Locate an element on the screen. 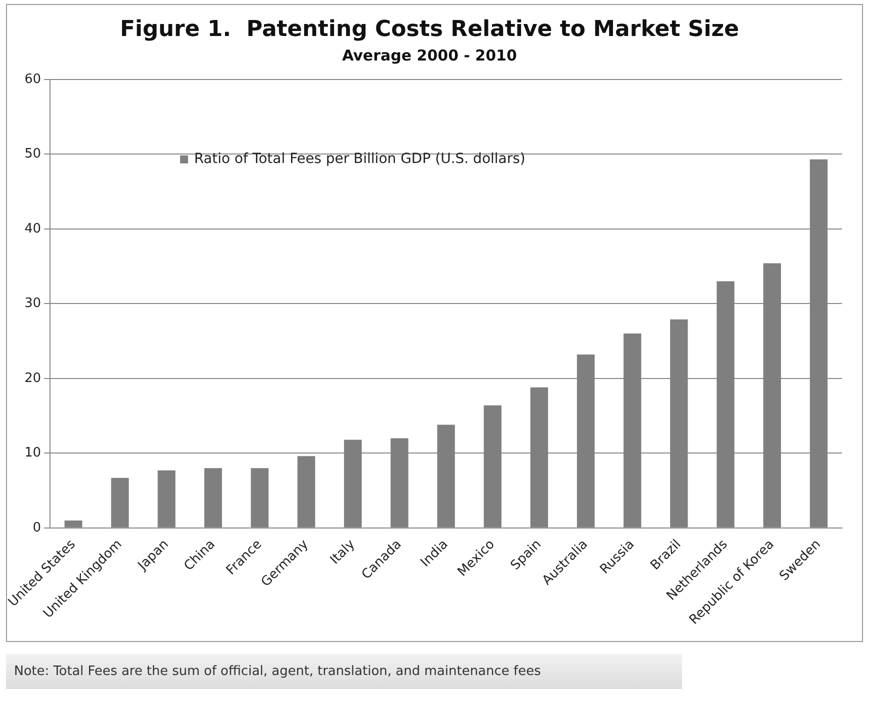 The height and width of the screenshot is (703, 869). legend-label: Ratio of Total Fees per Billion GDP (U.S. dollars) is located at coordinates (360, 159).